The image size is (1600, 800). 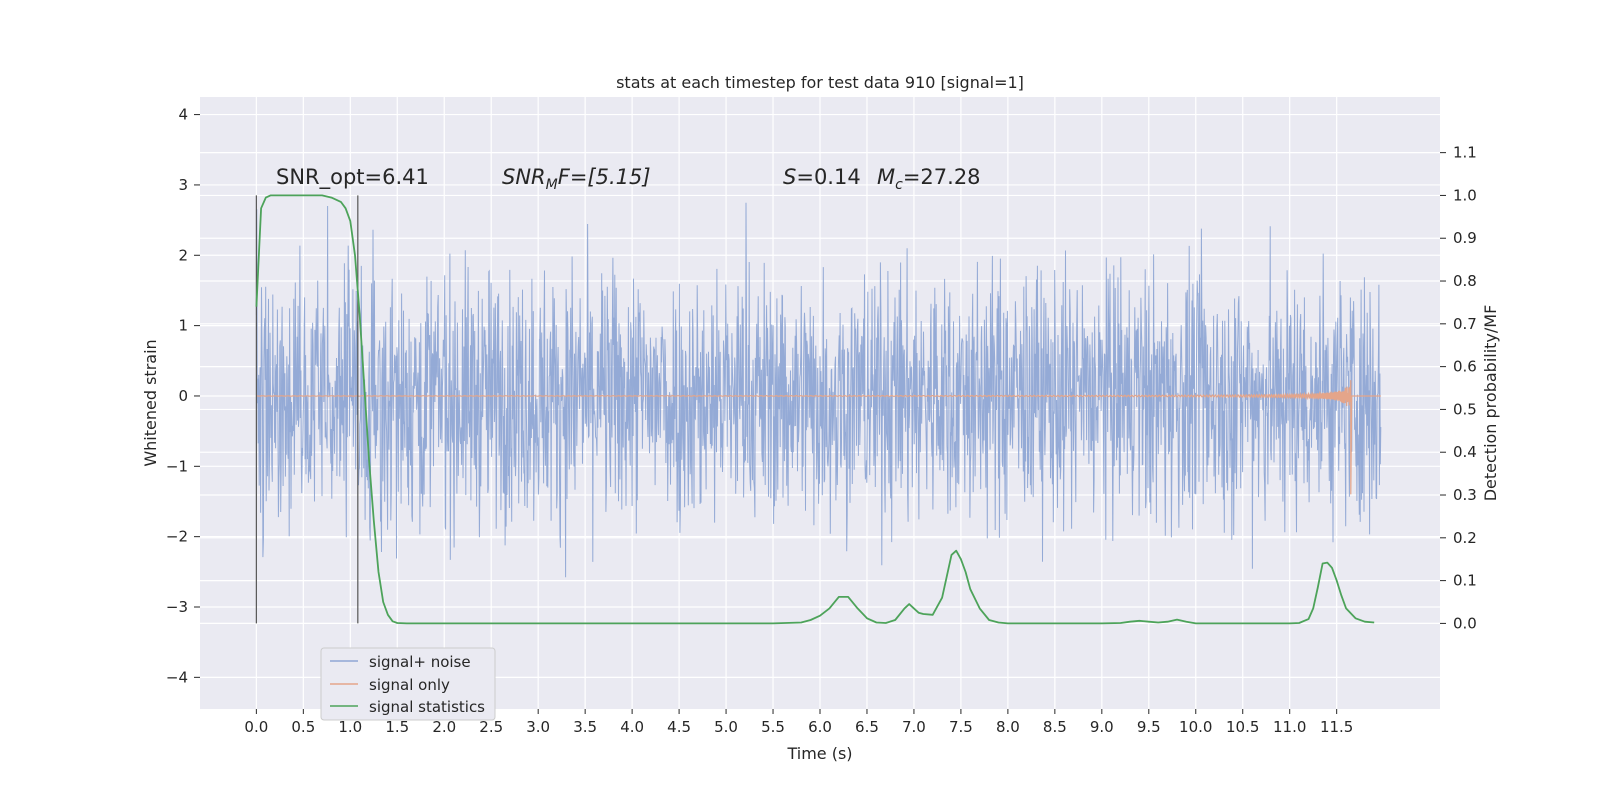 I want to click on y-tick-label: −2, so click(x=177, y=537).